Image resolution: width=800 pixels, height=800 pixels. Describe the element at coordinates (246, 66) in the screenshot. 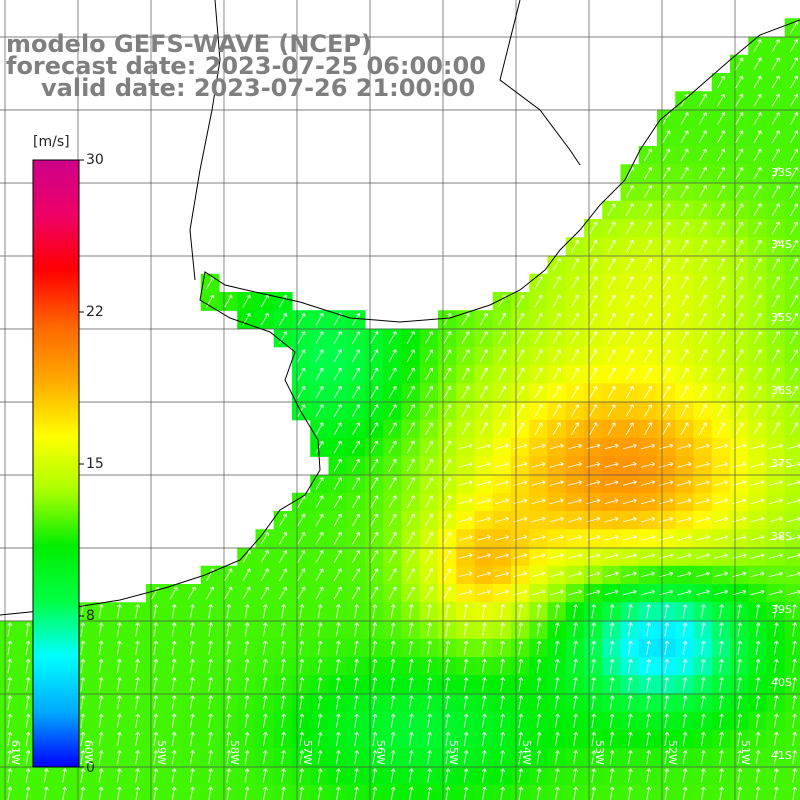

I see `forecast-date: forecast date: 2023-07-25 06:00:00` at that location.